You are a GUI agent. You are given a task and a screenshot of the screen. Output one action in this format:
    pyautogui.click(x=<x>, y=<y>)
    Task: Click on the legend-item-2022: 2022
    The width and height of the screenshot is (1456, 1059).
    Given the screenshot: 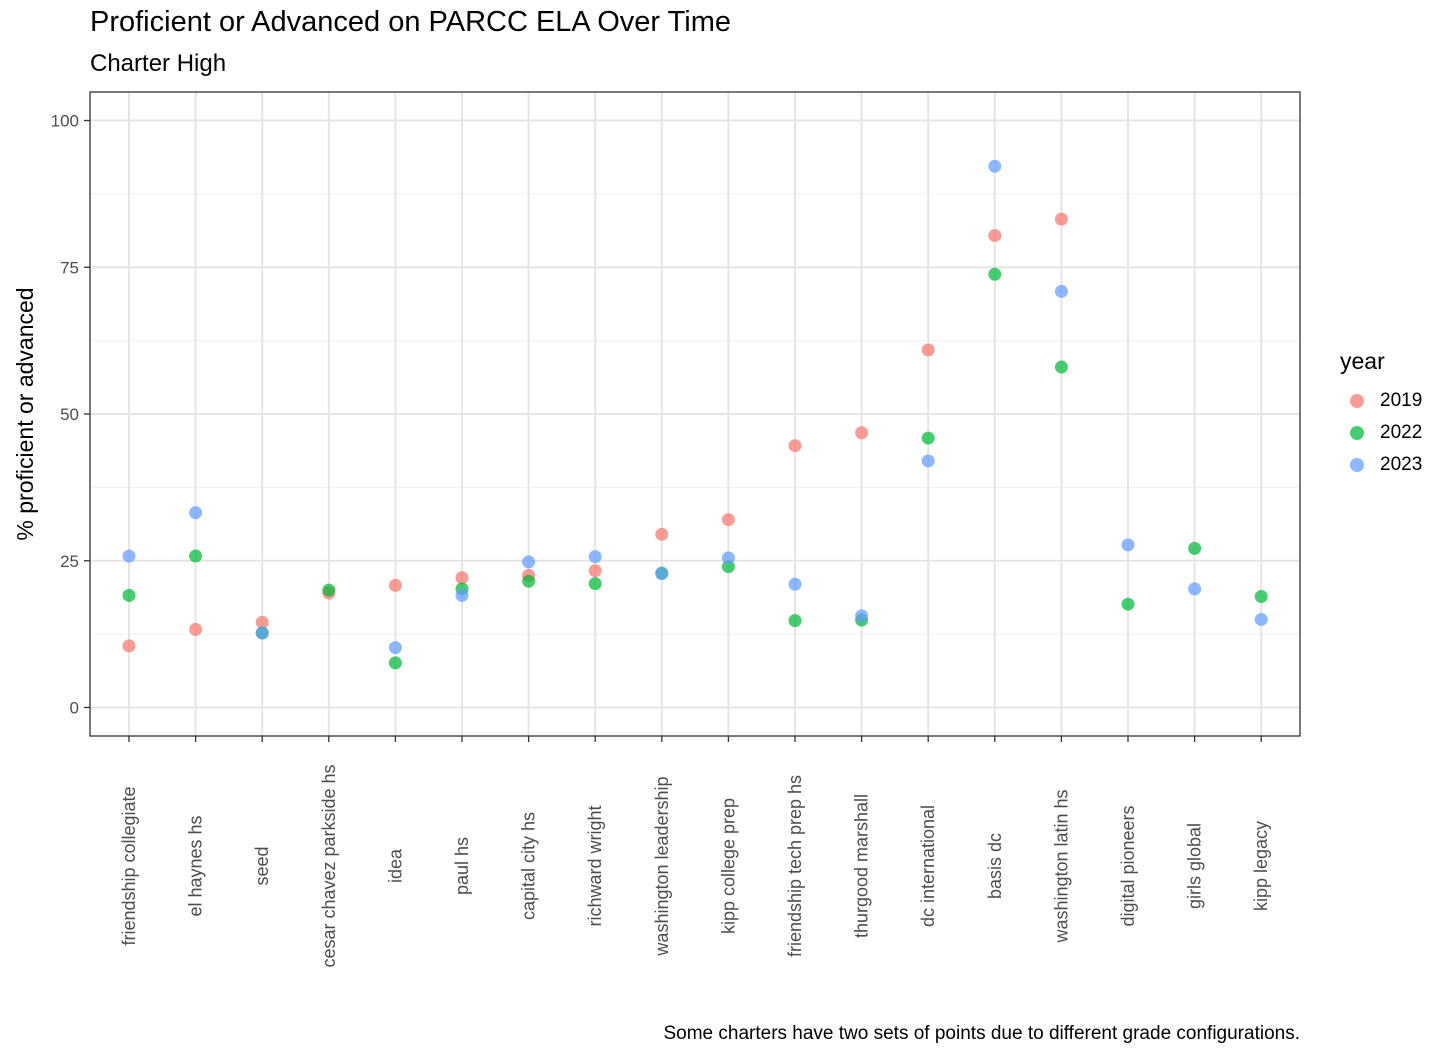 What is the action you would take?
    pyautogui.click(x=1381, y=433)
    